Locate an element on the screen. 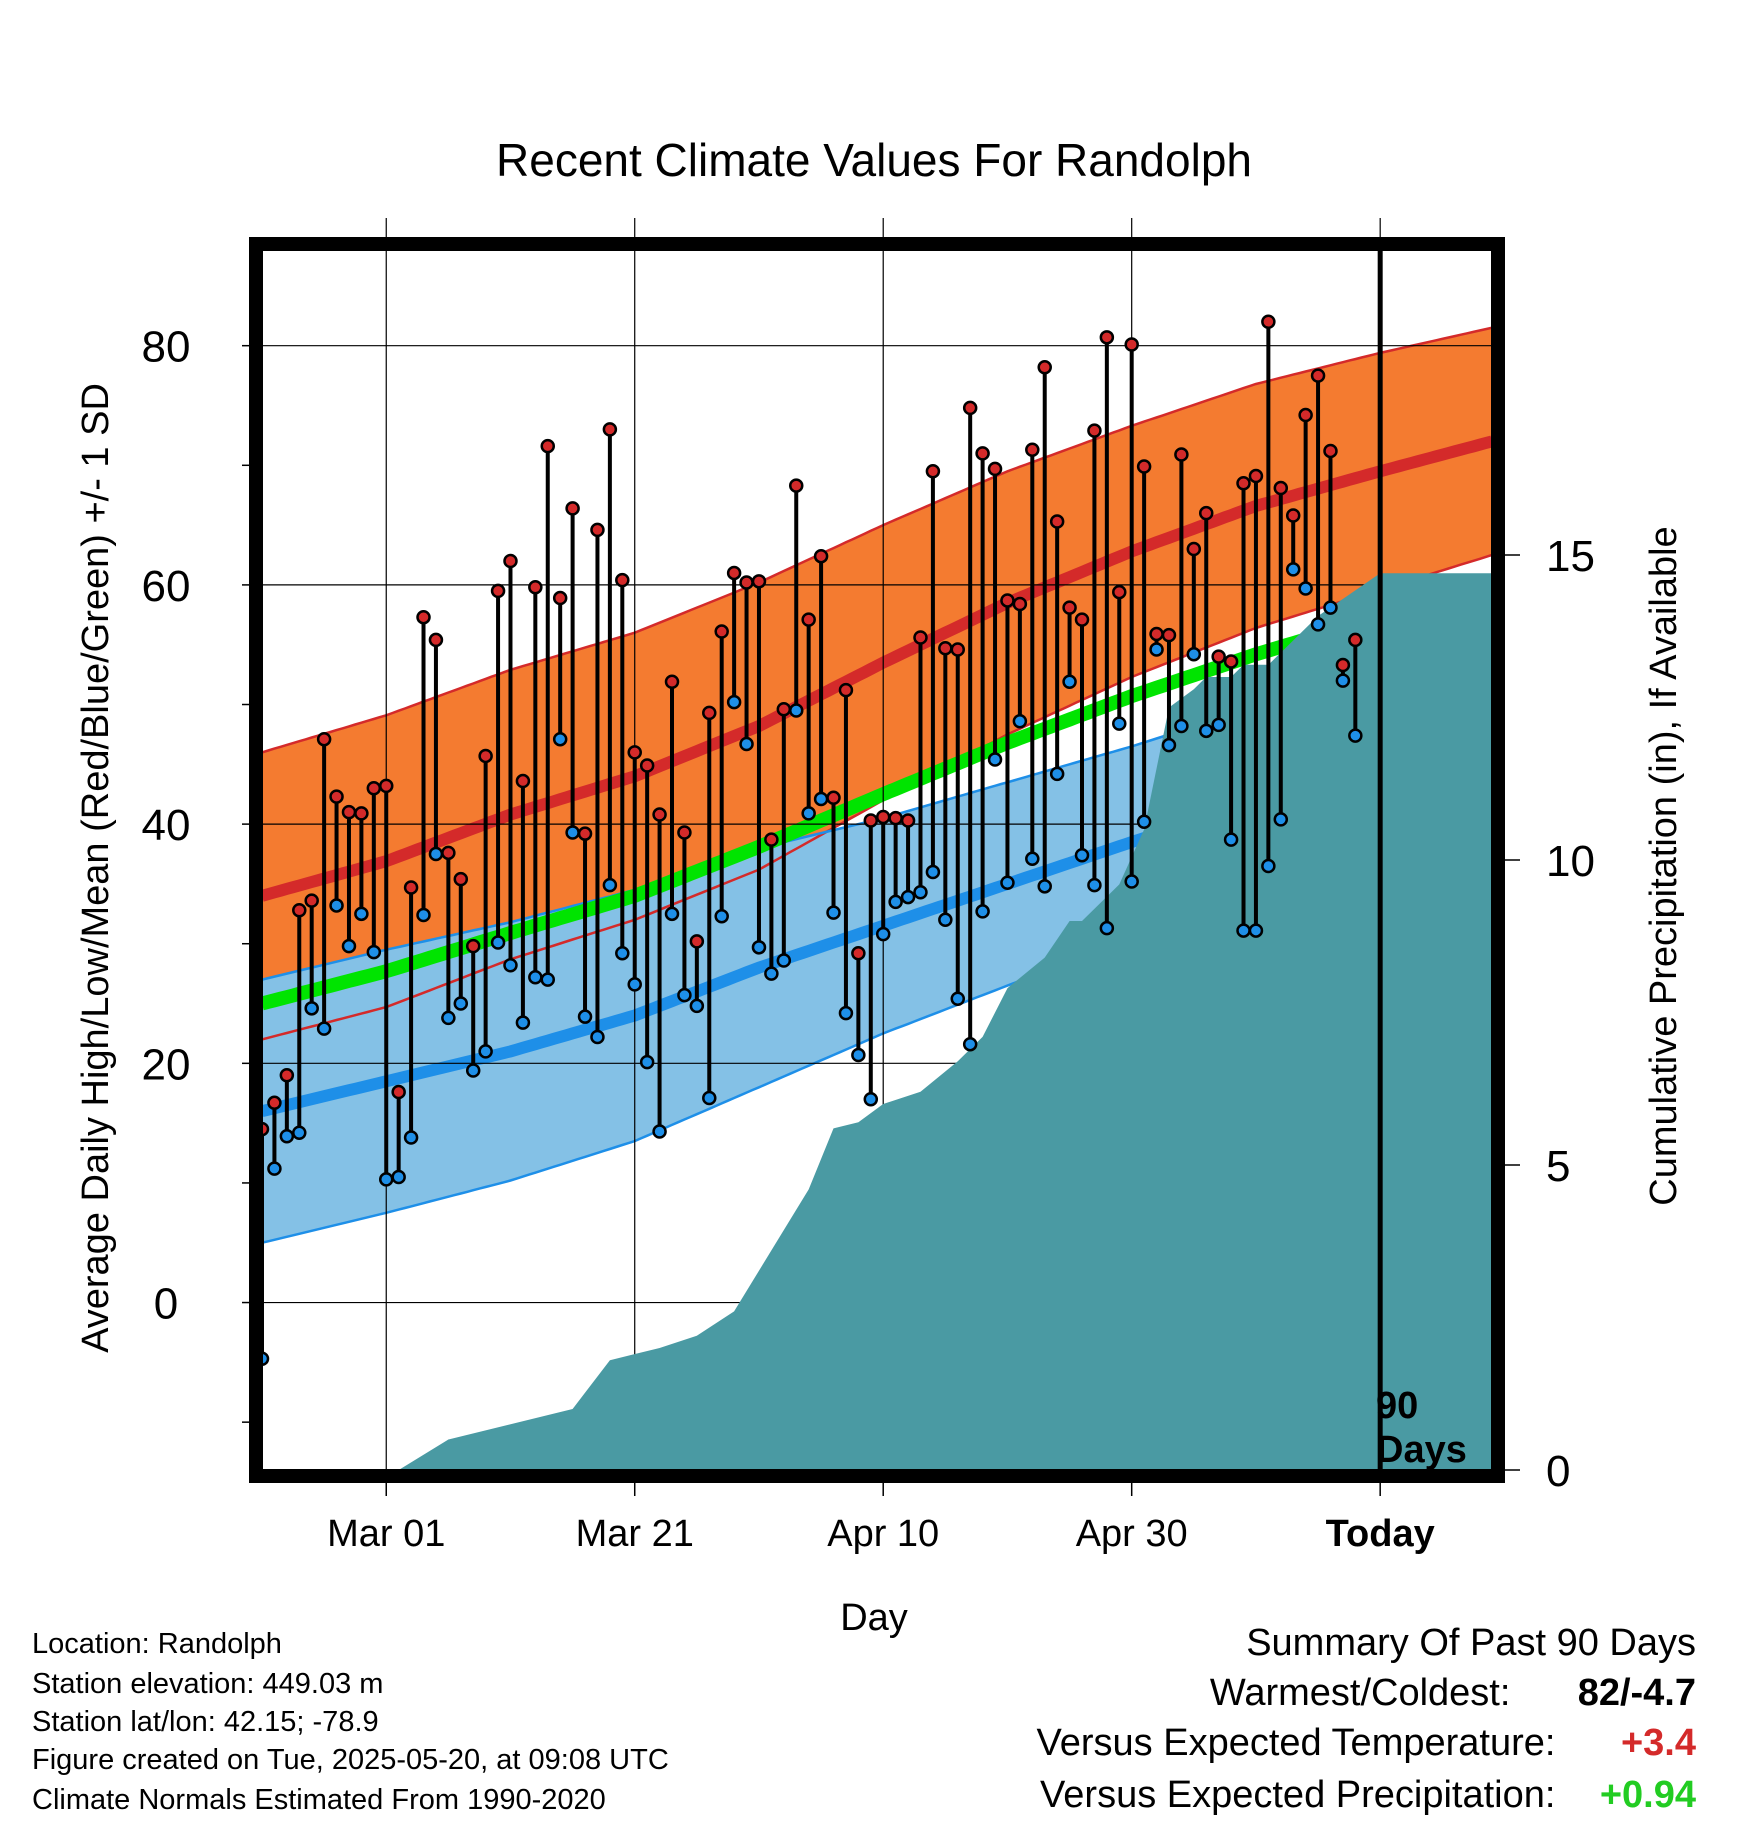 The width and height of the screenshot is (1748, 1828). temp-label: Versus Expected Temperature: is located at coordinates (1296, 1743).